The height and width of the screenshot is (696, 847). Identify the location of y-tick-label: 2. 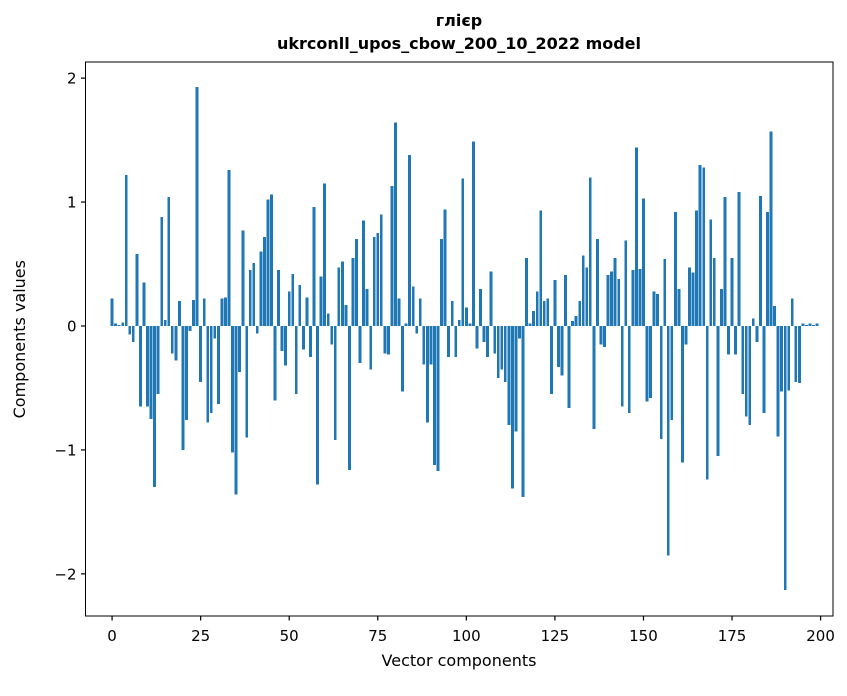
(72, 79).